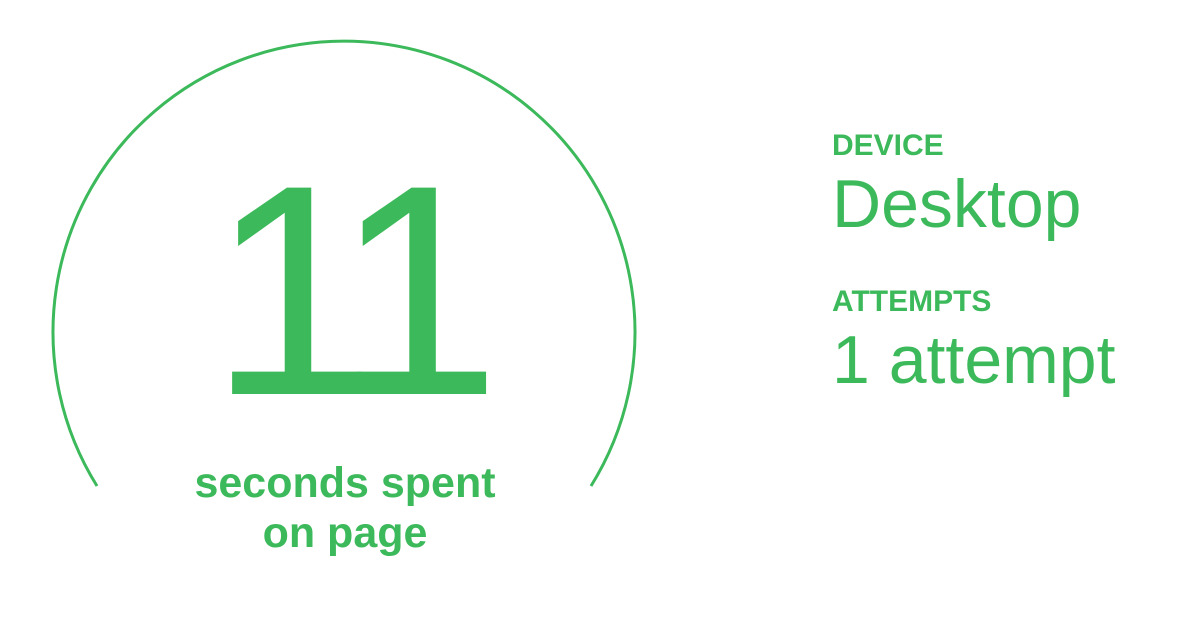 The width and height of the screenshot is (1192, 626). What do you see at coordinates (345, 483) in the screenshot?
I see `seconds-caption-line1: seconds spent` at bounding box center [345, 483].